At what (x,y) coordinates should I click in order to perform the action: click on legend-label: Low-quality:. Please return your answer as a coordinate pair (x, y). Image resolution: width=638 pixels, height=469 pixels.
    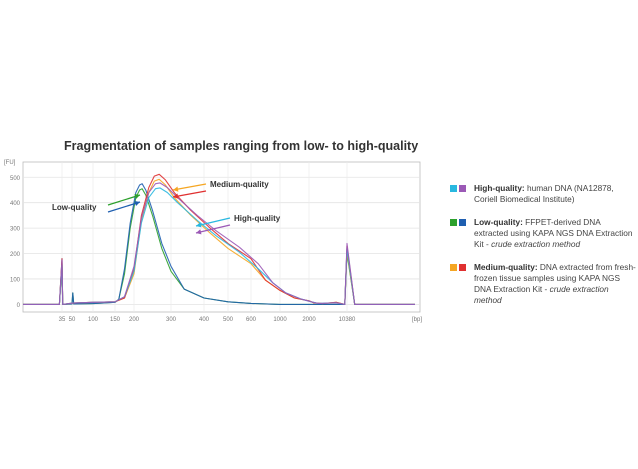
    Looking at the image, I should click on (498, 222).